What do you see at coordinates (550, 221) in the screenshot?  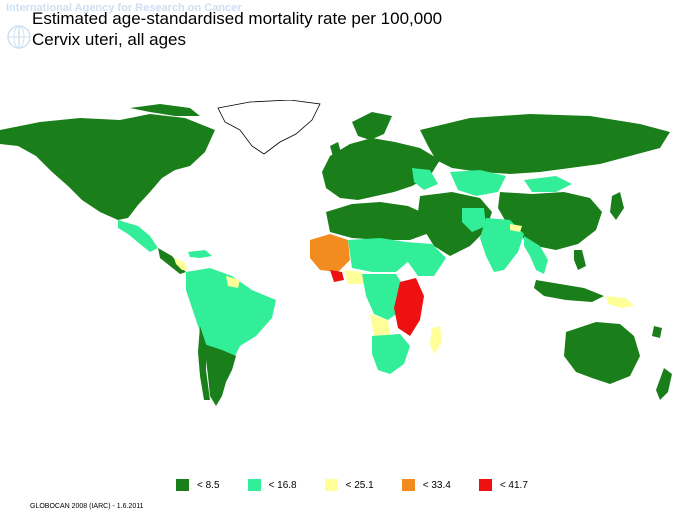 I see `country-china` at bounding box center [550, 221].